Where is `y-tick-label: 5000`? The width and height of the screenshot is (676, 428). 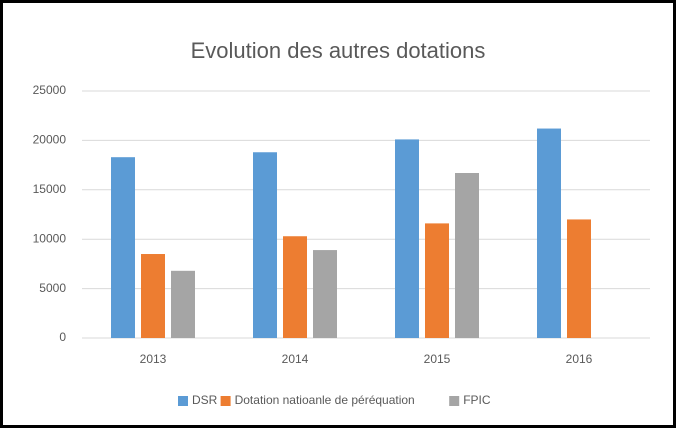 y-tick-label: 5000 is located at coordinates (52, 288).